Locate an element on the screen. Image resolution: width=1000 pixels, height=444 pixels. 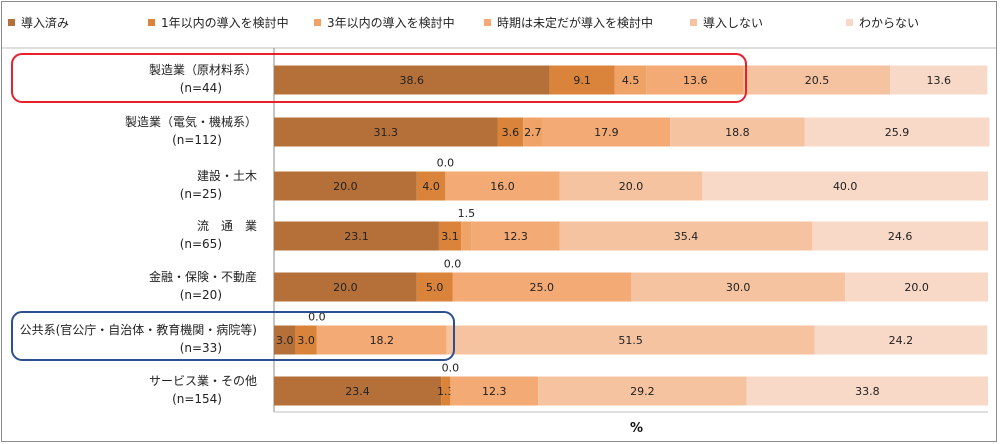
legend-item: わからない is located at coordinates (882, 22).